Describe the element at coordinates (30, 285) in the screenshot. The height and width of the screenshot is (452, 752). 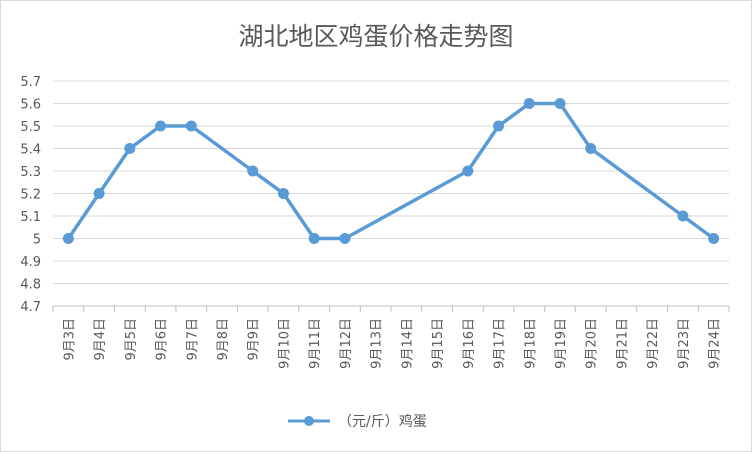
I see `y-tick-label: 4.8` at that location.